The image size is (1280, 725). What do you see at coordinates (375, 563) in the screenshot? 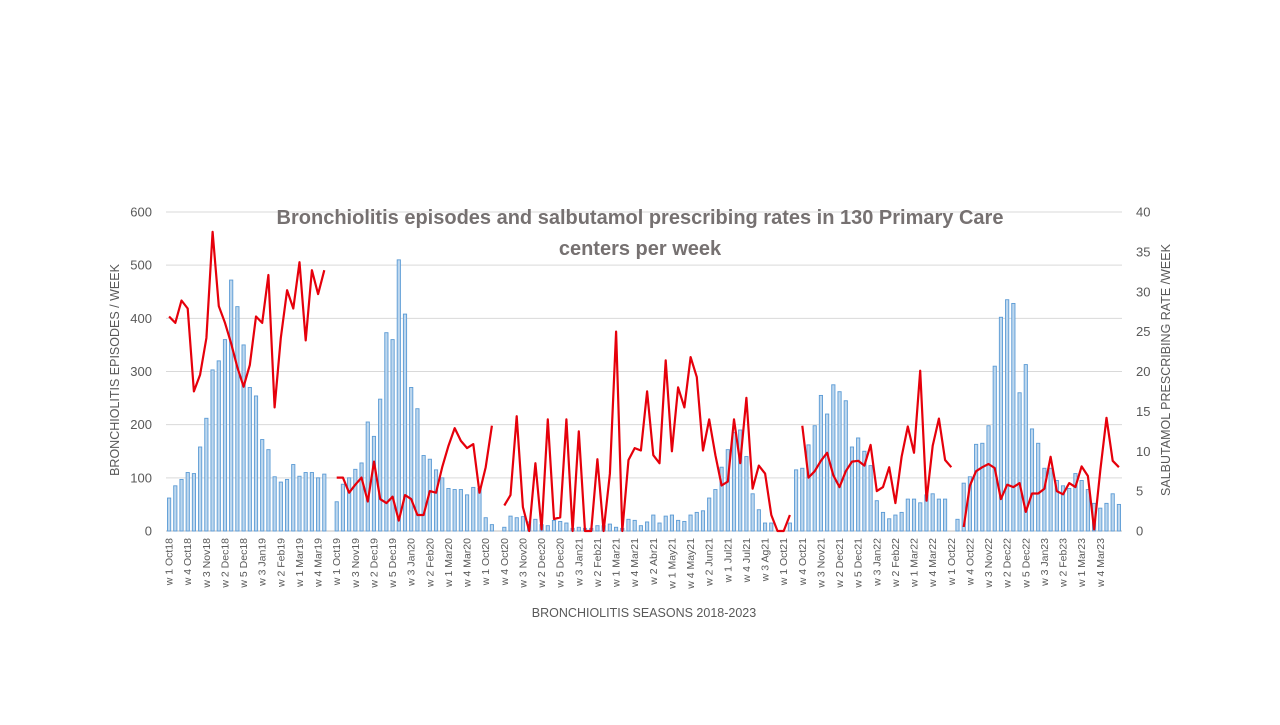
I see `x-tick-label: w 2 Dec19` at bounding box center [375, 563].